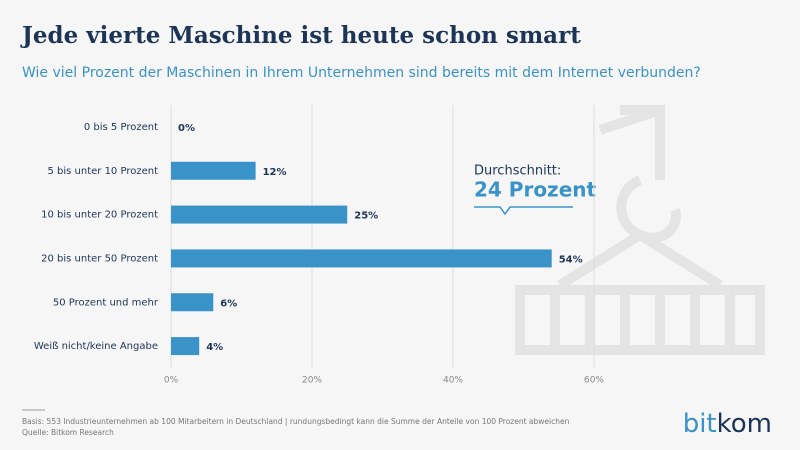  I want to click on y-tick-label: 20 bis unter 50 Prozent, so click(99, 258).